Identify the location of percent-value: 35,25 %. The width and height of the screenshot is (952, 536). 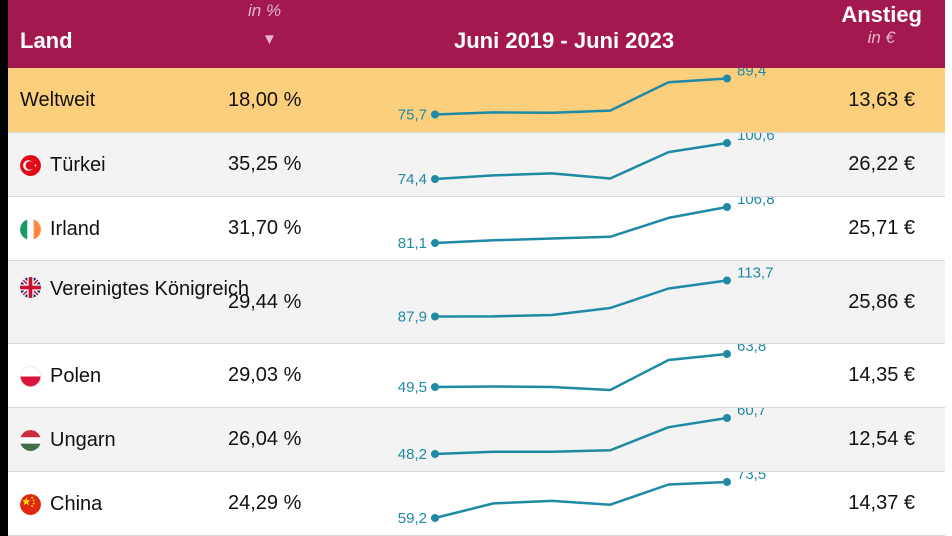
(265, 164).